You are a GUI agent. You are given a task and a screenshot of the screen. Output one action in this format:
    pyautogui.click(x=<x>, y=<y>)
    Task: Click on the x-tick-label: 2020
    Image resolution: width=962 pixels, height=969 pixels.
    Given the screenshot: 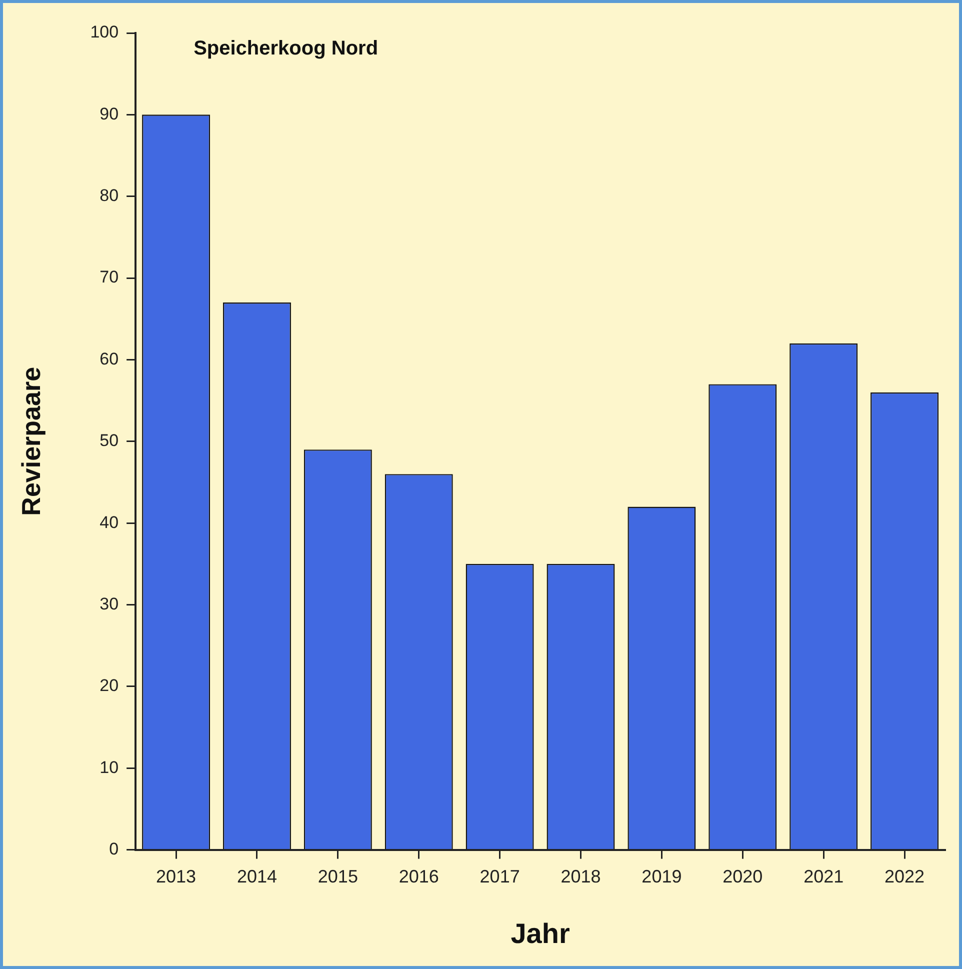 What is the action you would take?
    pyautogui.click(x=742, y=876)
    